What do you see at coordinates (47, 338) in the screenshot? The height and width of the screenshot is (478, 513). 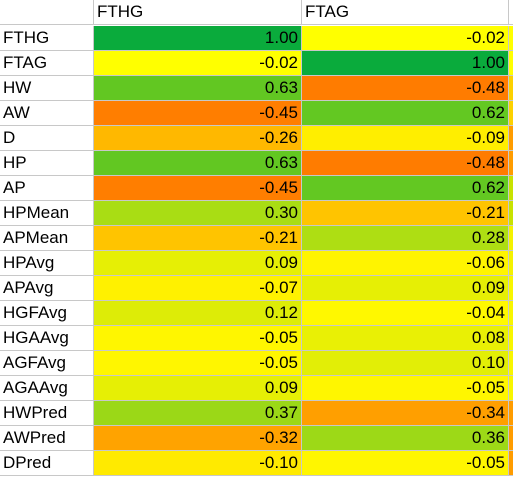 I see `row-label-cell: HGAAvg` at bounding box center [47, 338].